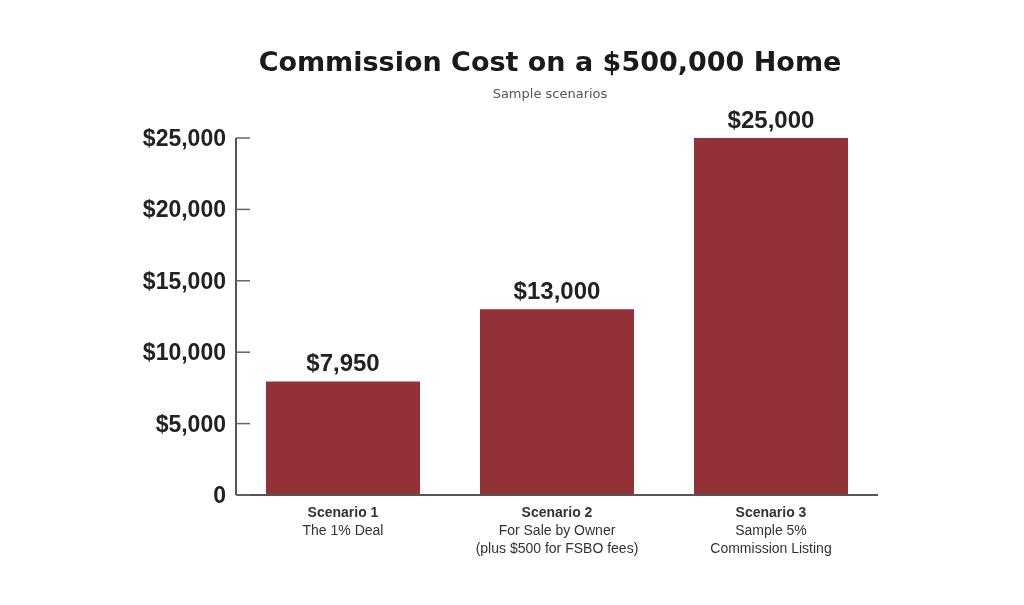 This screenshot has height=605, width=1024. Describe the element at coordinates (557, 291) in the screenshot. I see `data-label: $13,000` at that location.